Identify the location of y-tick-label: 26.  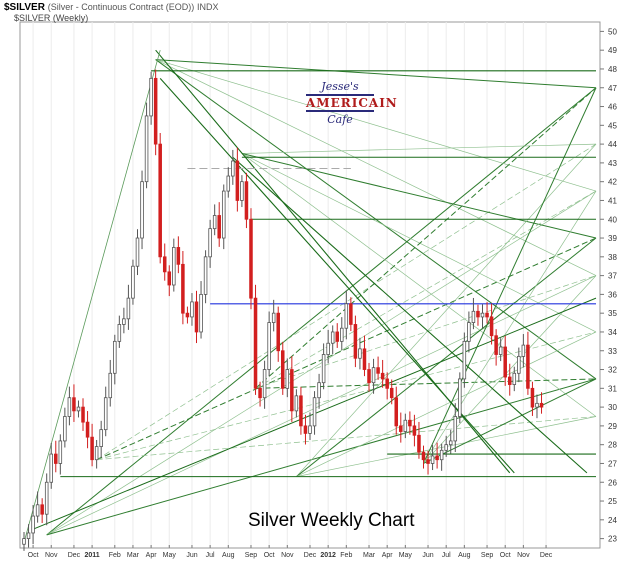
(612, 482).